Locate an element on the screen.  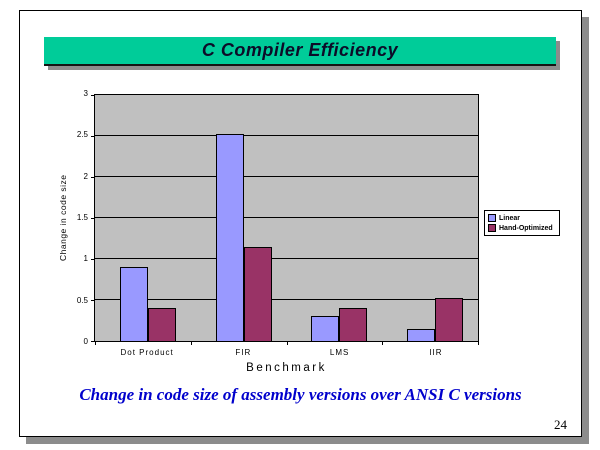
title-bar: C Compiler Efficiency is located at coordinates (300, 51).